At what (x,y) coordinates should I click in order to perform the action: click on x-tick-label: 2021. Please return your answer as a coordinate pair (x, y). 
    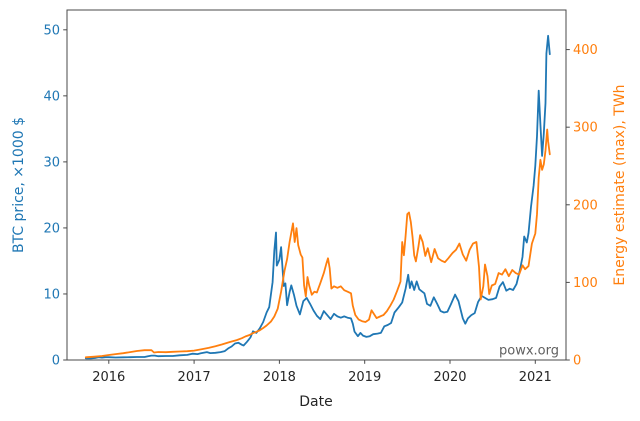
    Looking at the image, I should click on (535, 377).